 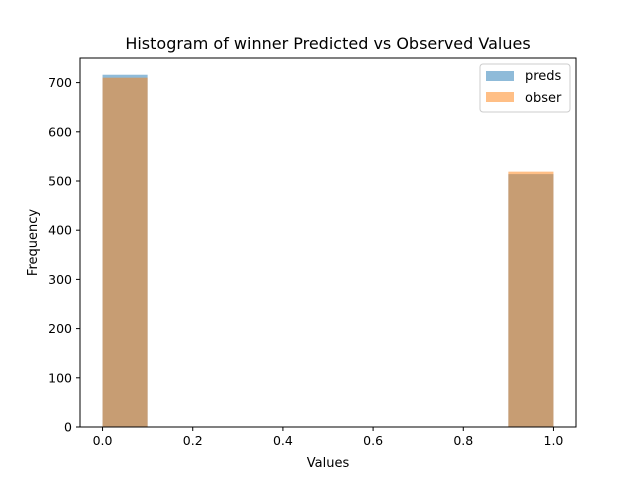 I want to click on x-tick-label: 1.0, so click(x=554, y=440).